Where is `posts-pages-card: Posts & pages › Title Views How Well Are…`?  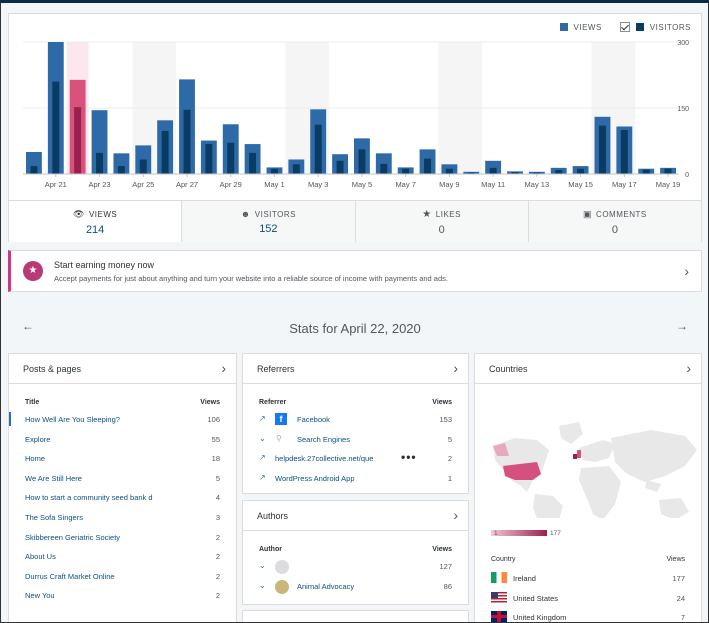
posts-pages-card: Posts & pages › Title Views How Well Are… is located at coordinates (122, 487).